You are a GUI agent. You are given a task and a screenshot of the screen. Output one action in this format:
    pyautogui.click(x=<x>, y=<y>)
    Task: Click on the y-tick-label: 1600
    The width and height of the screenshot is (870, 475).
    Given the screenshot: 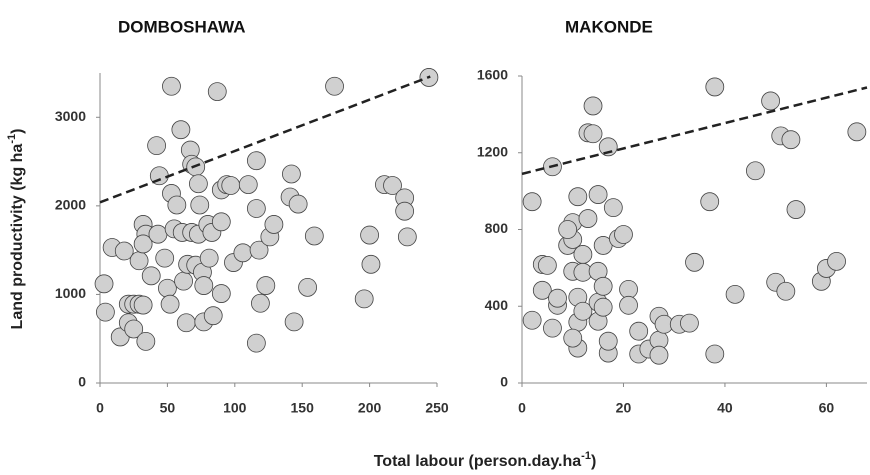 What is the action you would take?
    pyautogui.click(x=492, y=75)
    